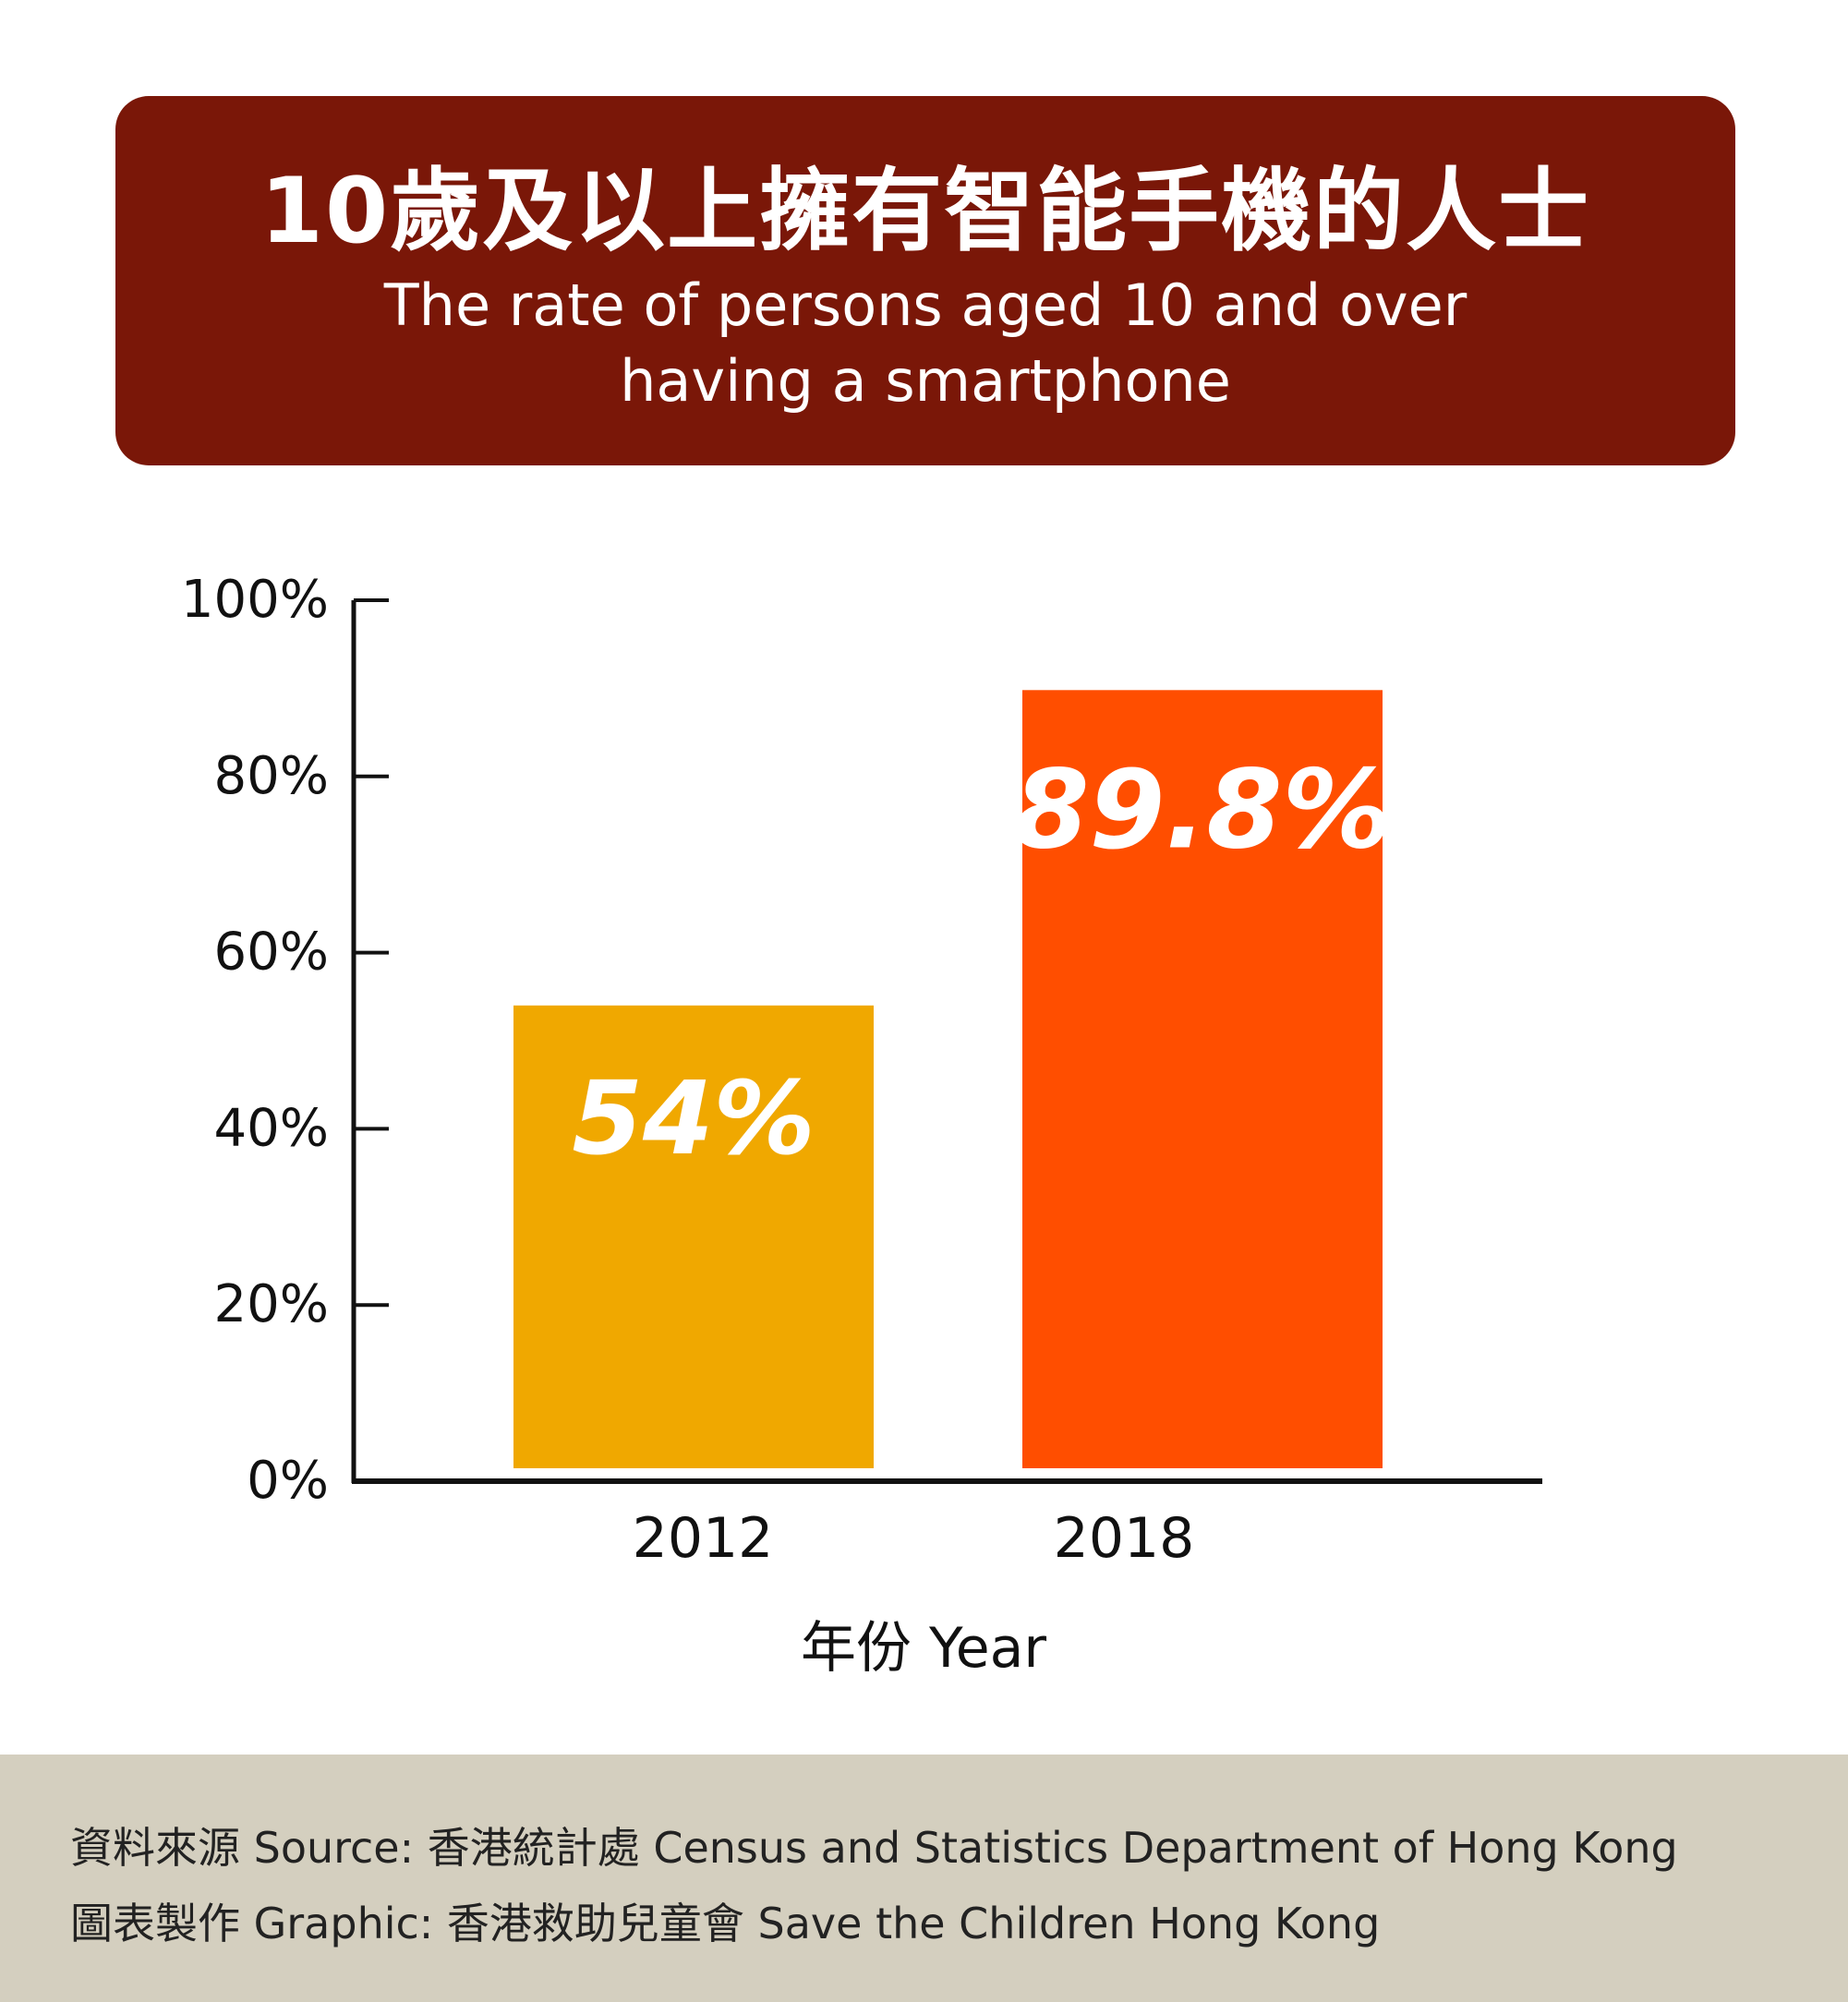 The width and height of the screenshot is (1848, 2002). Describe the element at coordinates (255, 600) in the screenshot. I see `y-tick-label: 100%` at that location.